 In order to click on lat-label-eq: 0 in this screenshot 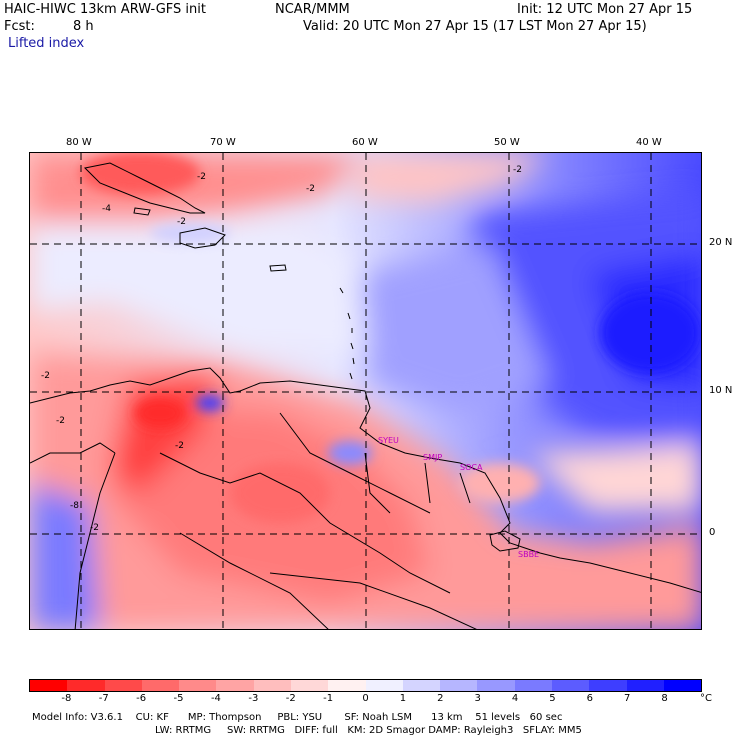, I will do `click(712, 532)`.